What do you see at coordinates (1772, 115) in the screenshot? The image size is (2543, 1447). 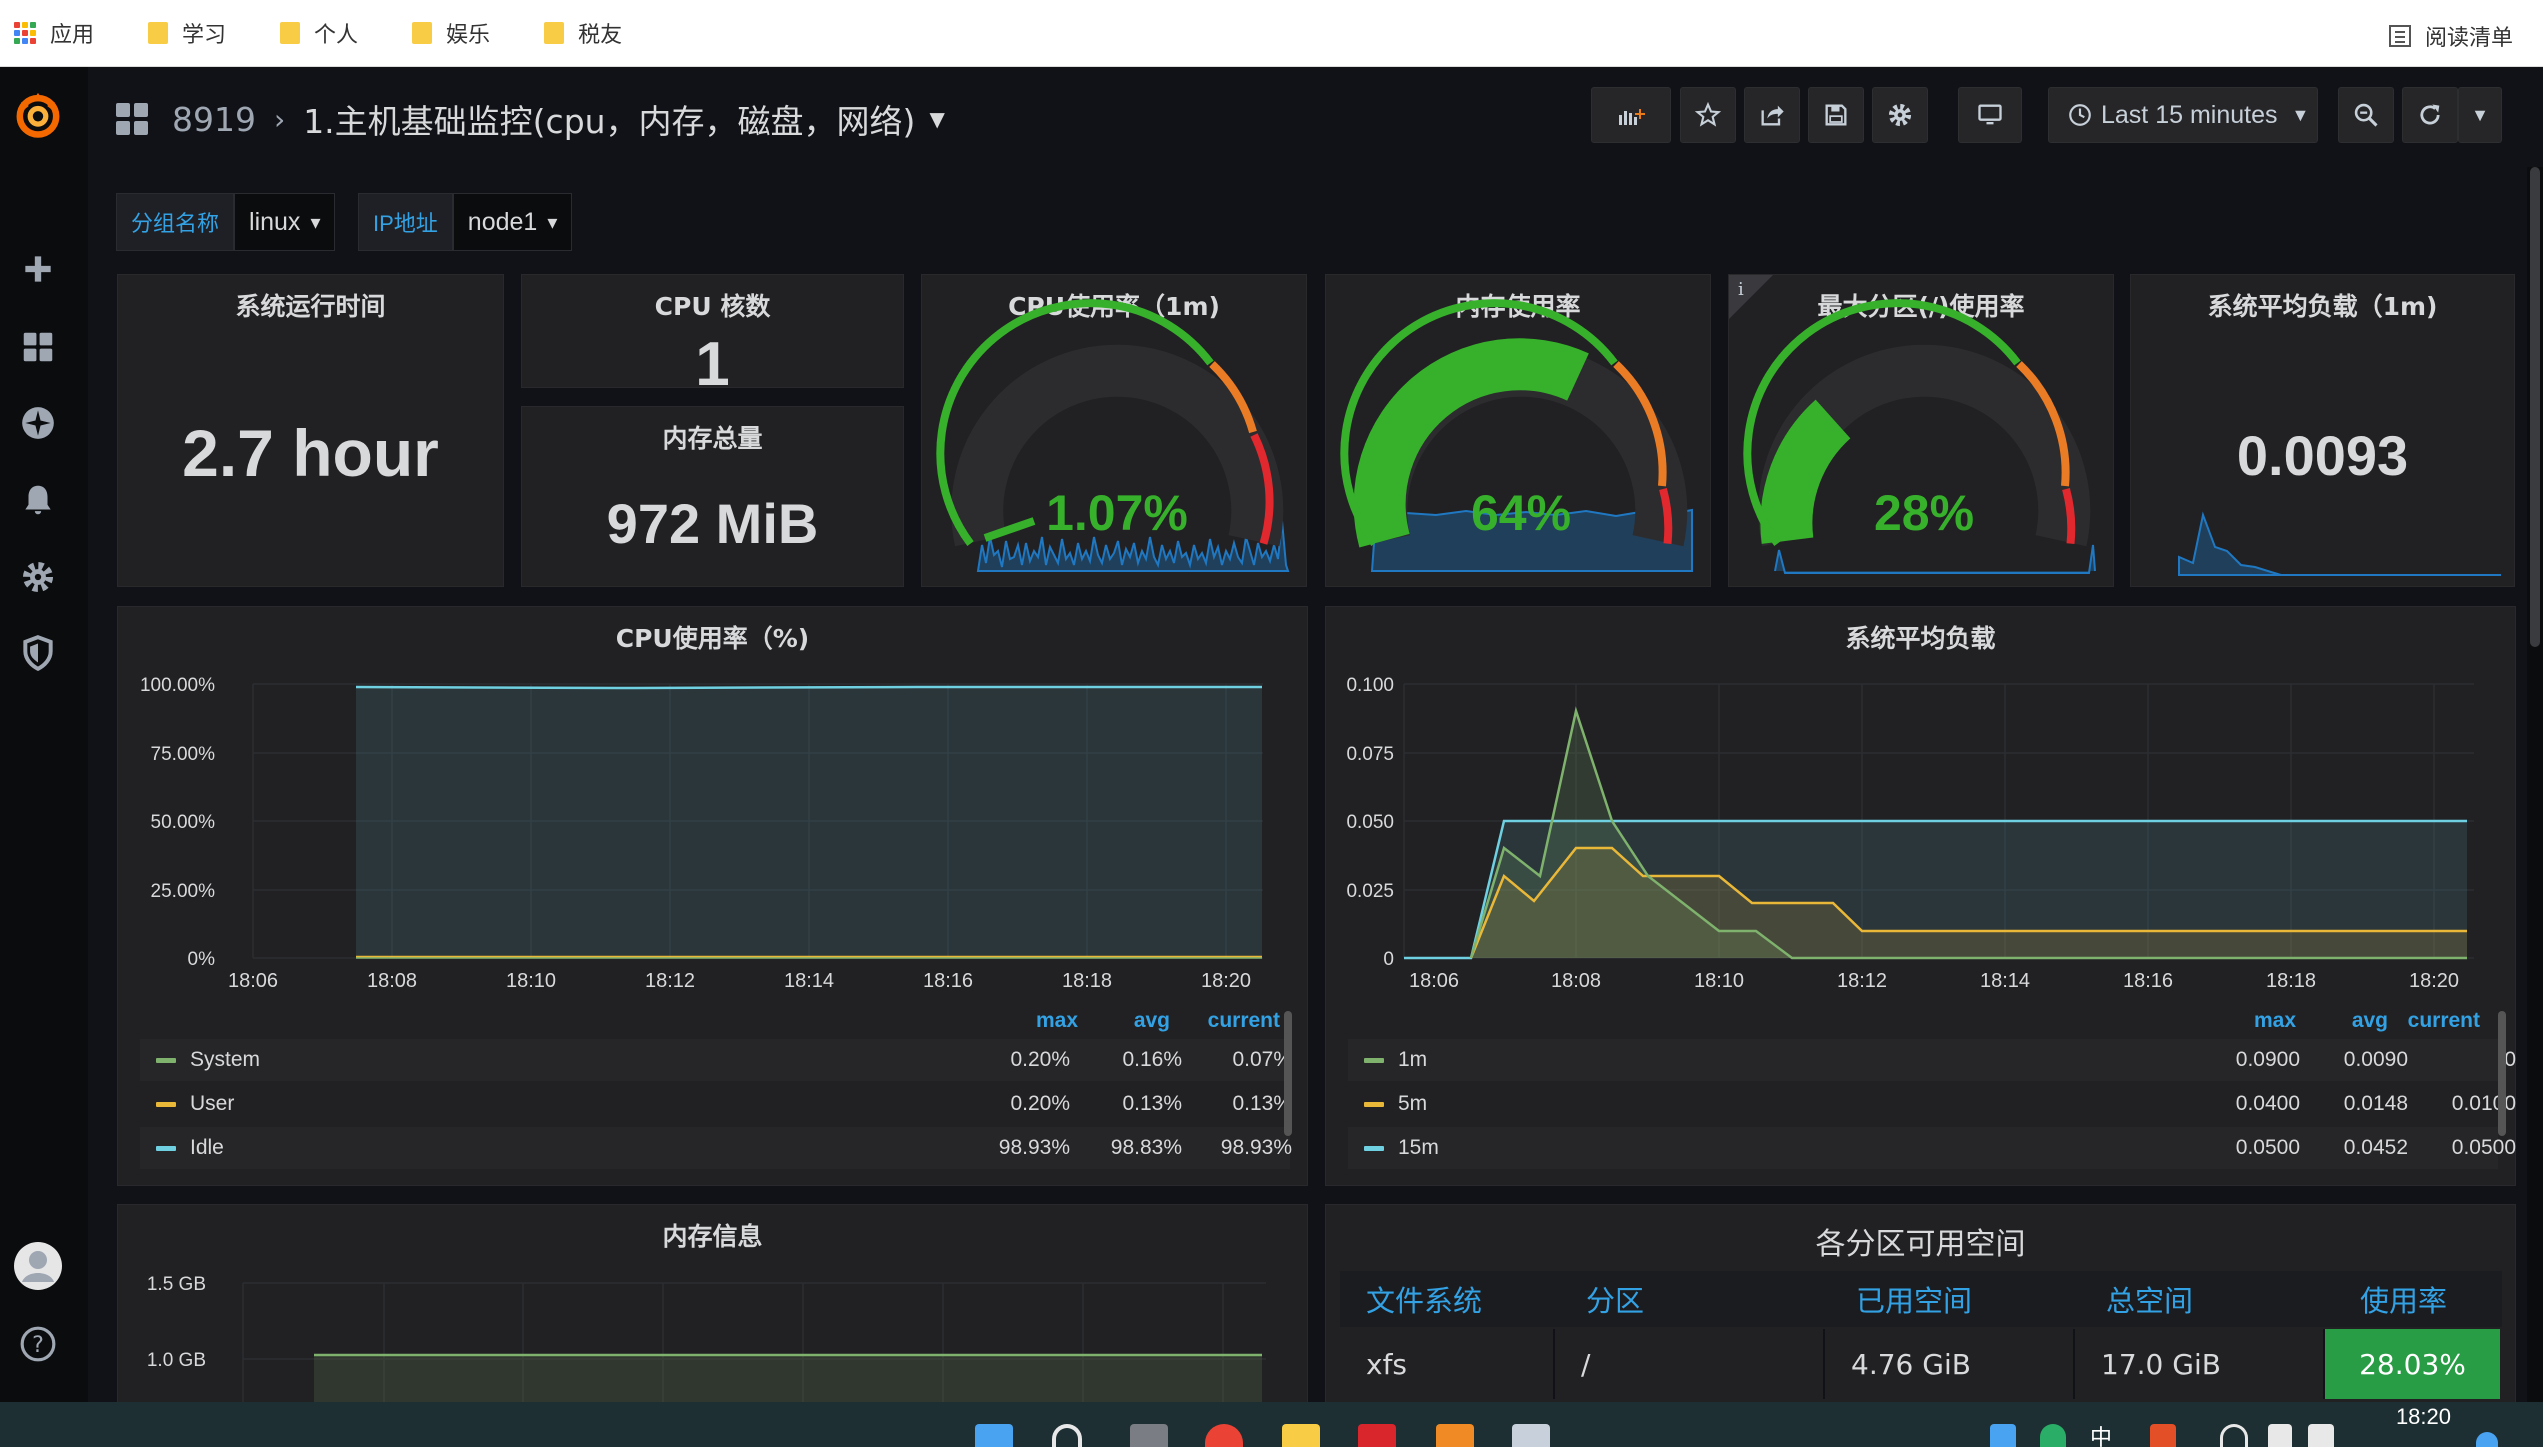 I see `share-button` at bounding box center [1772, 115].